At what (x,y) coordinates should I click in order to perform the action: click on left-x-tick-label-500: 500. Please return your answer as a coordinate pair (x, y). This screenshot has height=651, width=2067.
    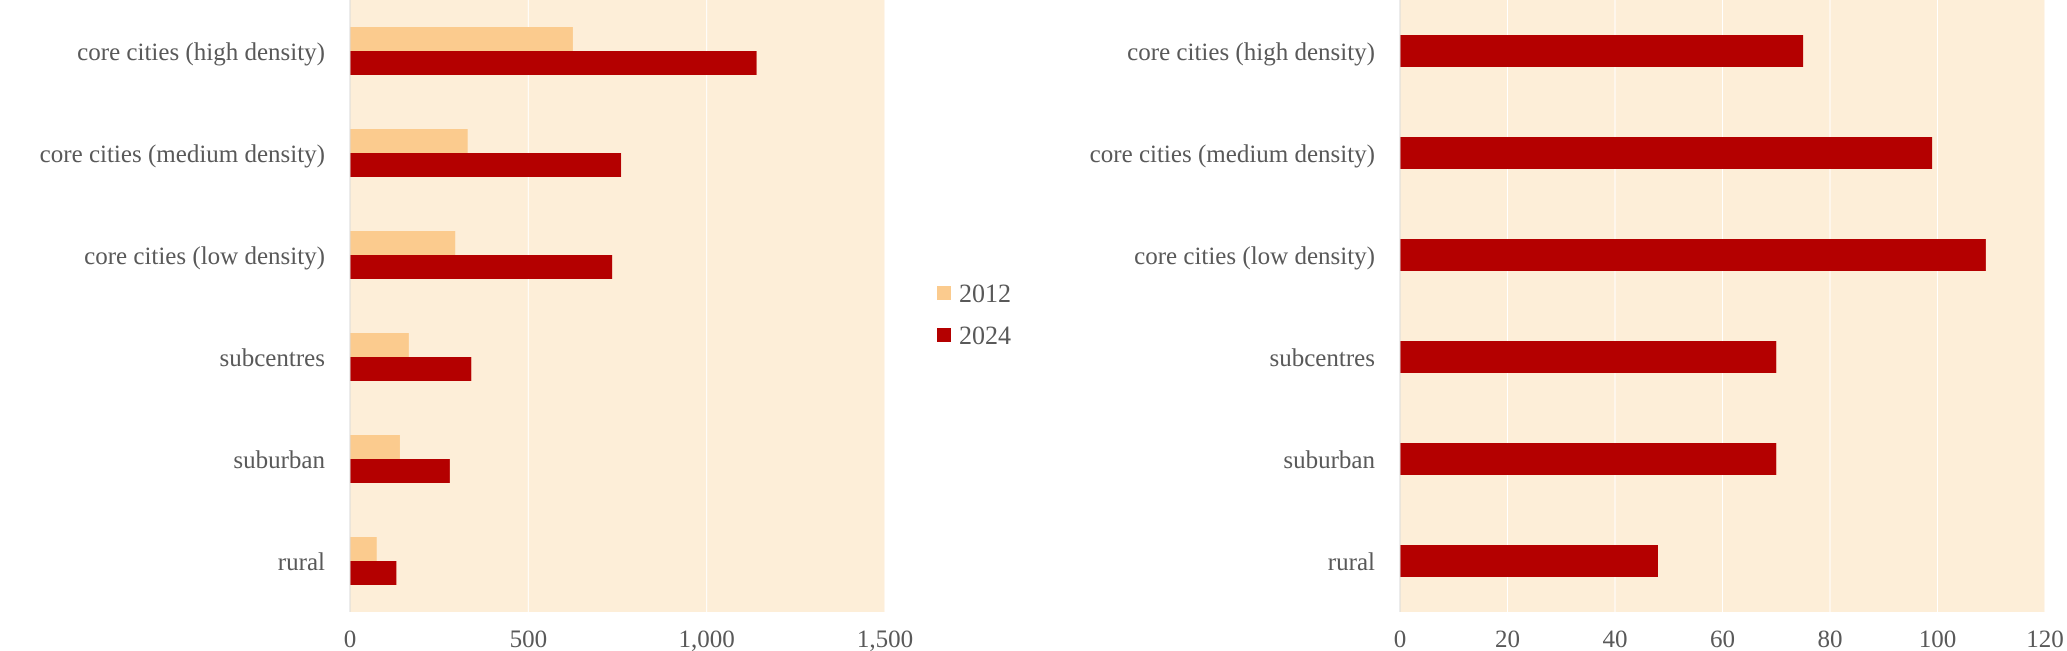
    Looking at the image, I should click on (529, 638).